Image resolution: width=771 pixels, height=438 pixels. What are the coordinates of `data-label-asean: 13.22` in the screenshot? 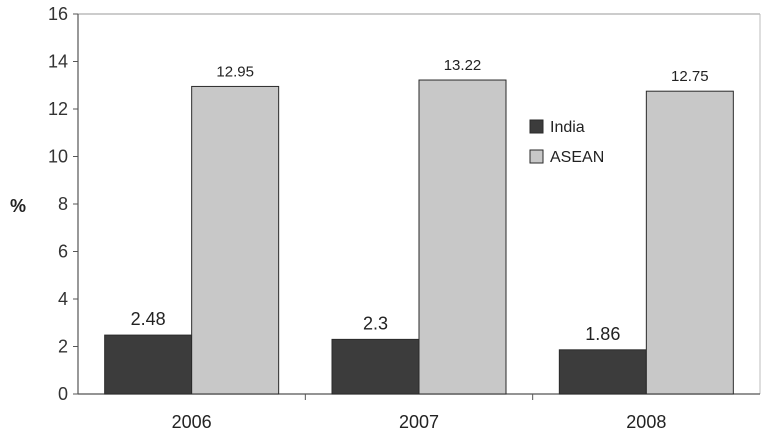 It's located at (463, 65).